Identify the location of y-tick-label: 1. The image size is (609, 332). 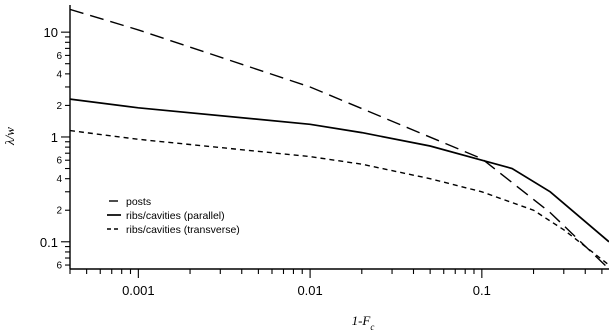
(54, 137).